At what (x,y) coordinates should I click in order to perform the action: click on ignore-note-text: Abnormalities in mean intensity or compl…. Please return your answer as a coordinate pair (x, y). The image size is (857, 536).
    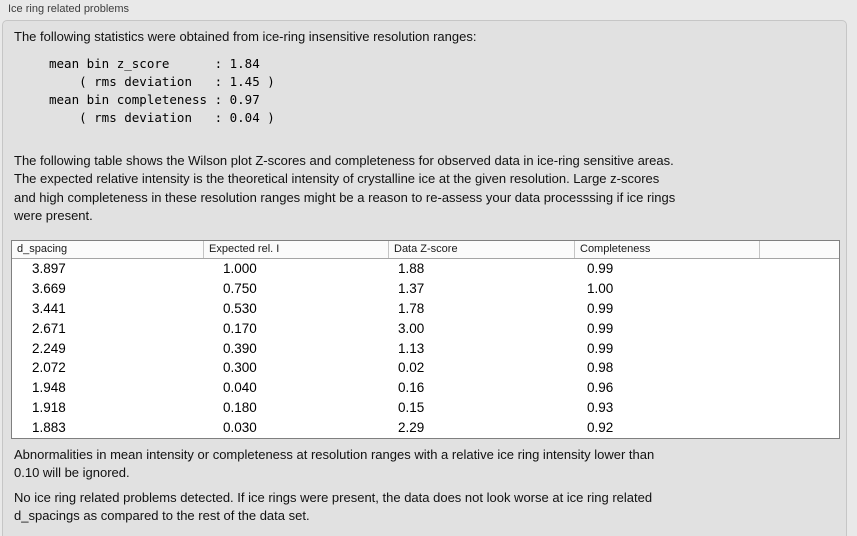
    Looking at the image, I should click on (334, 464).